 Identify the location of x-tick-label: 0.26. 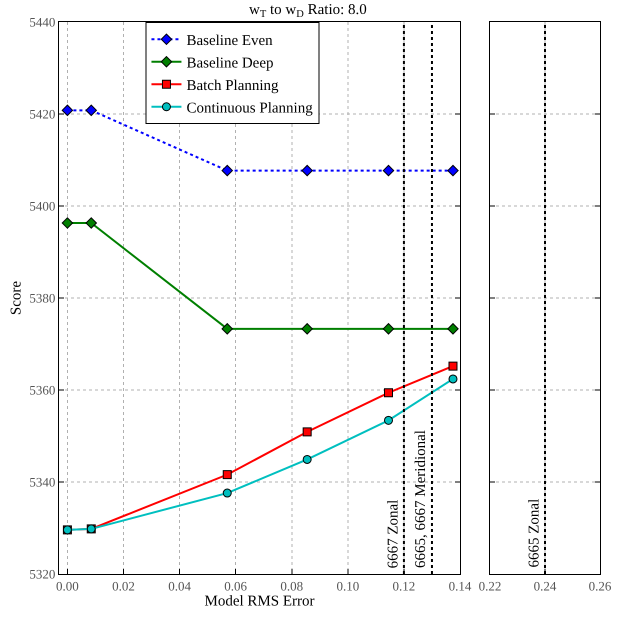
(600, 586).